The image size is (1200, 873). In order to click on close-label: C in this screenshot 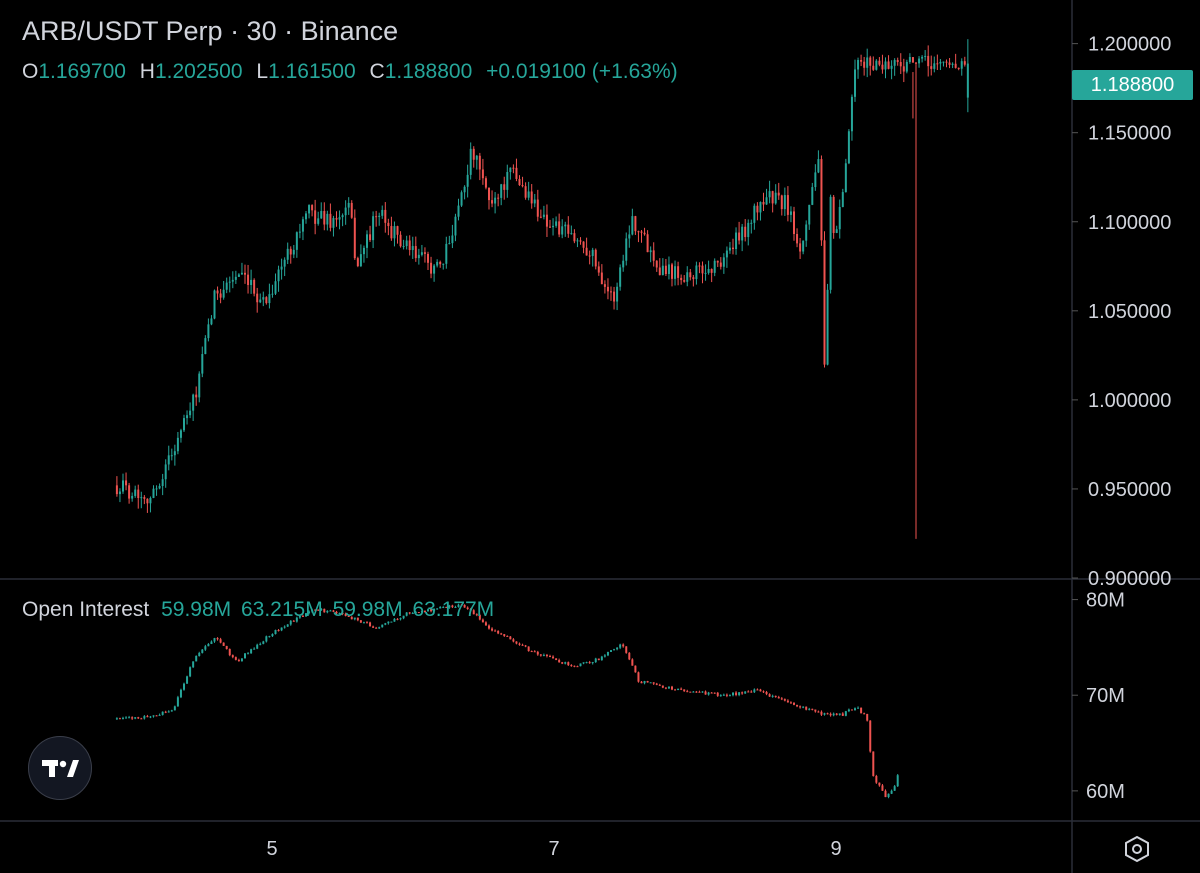, I will do `click(377, 71)`.